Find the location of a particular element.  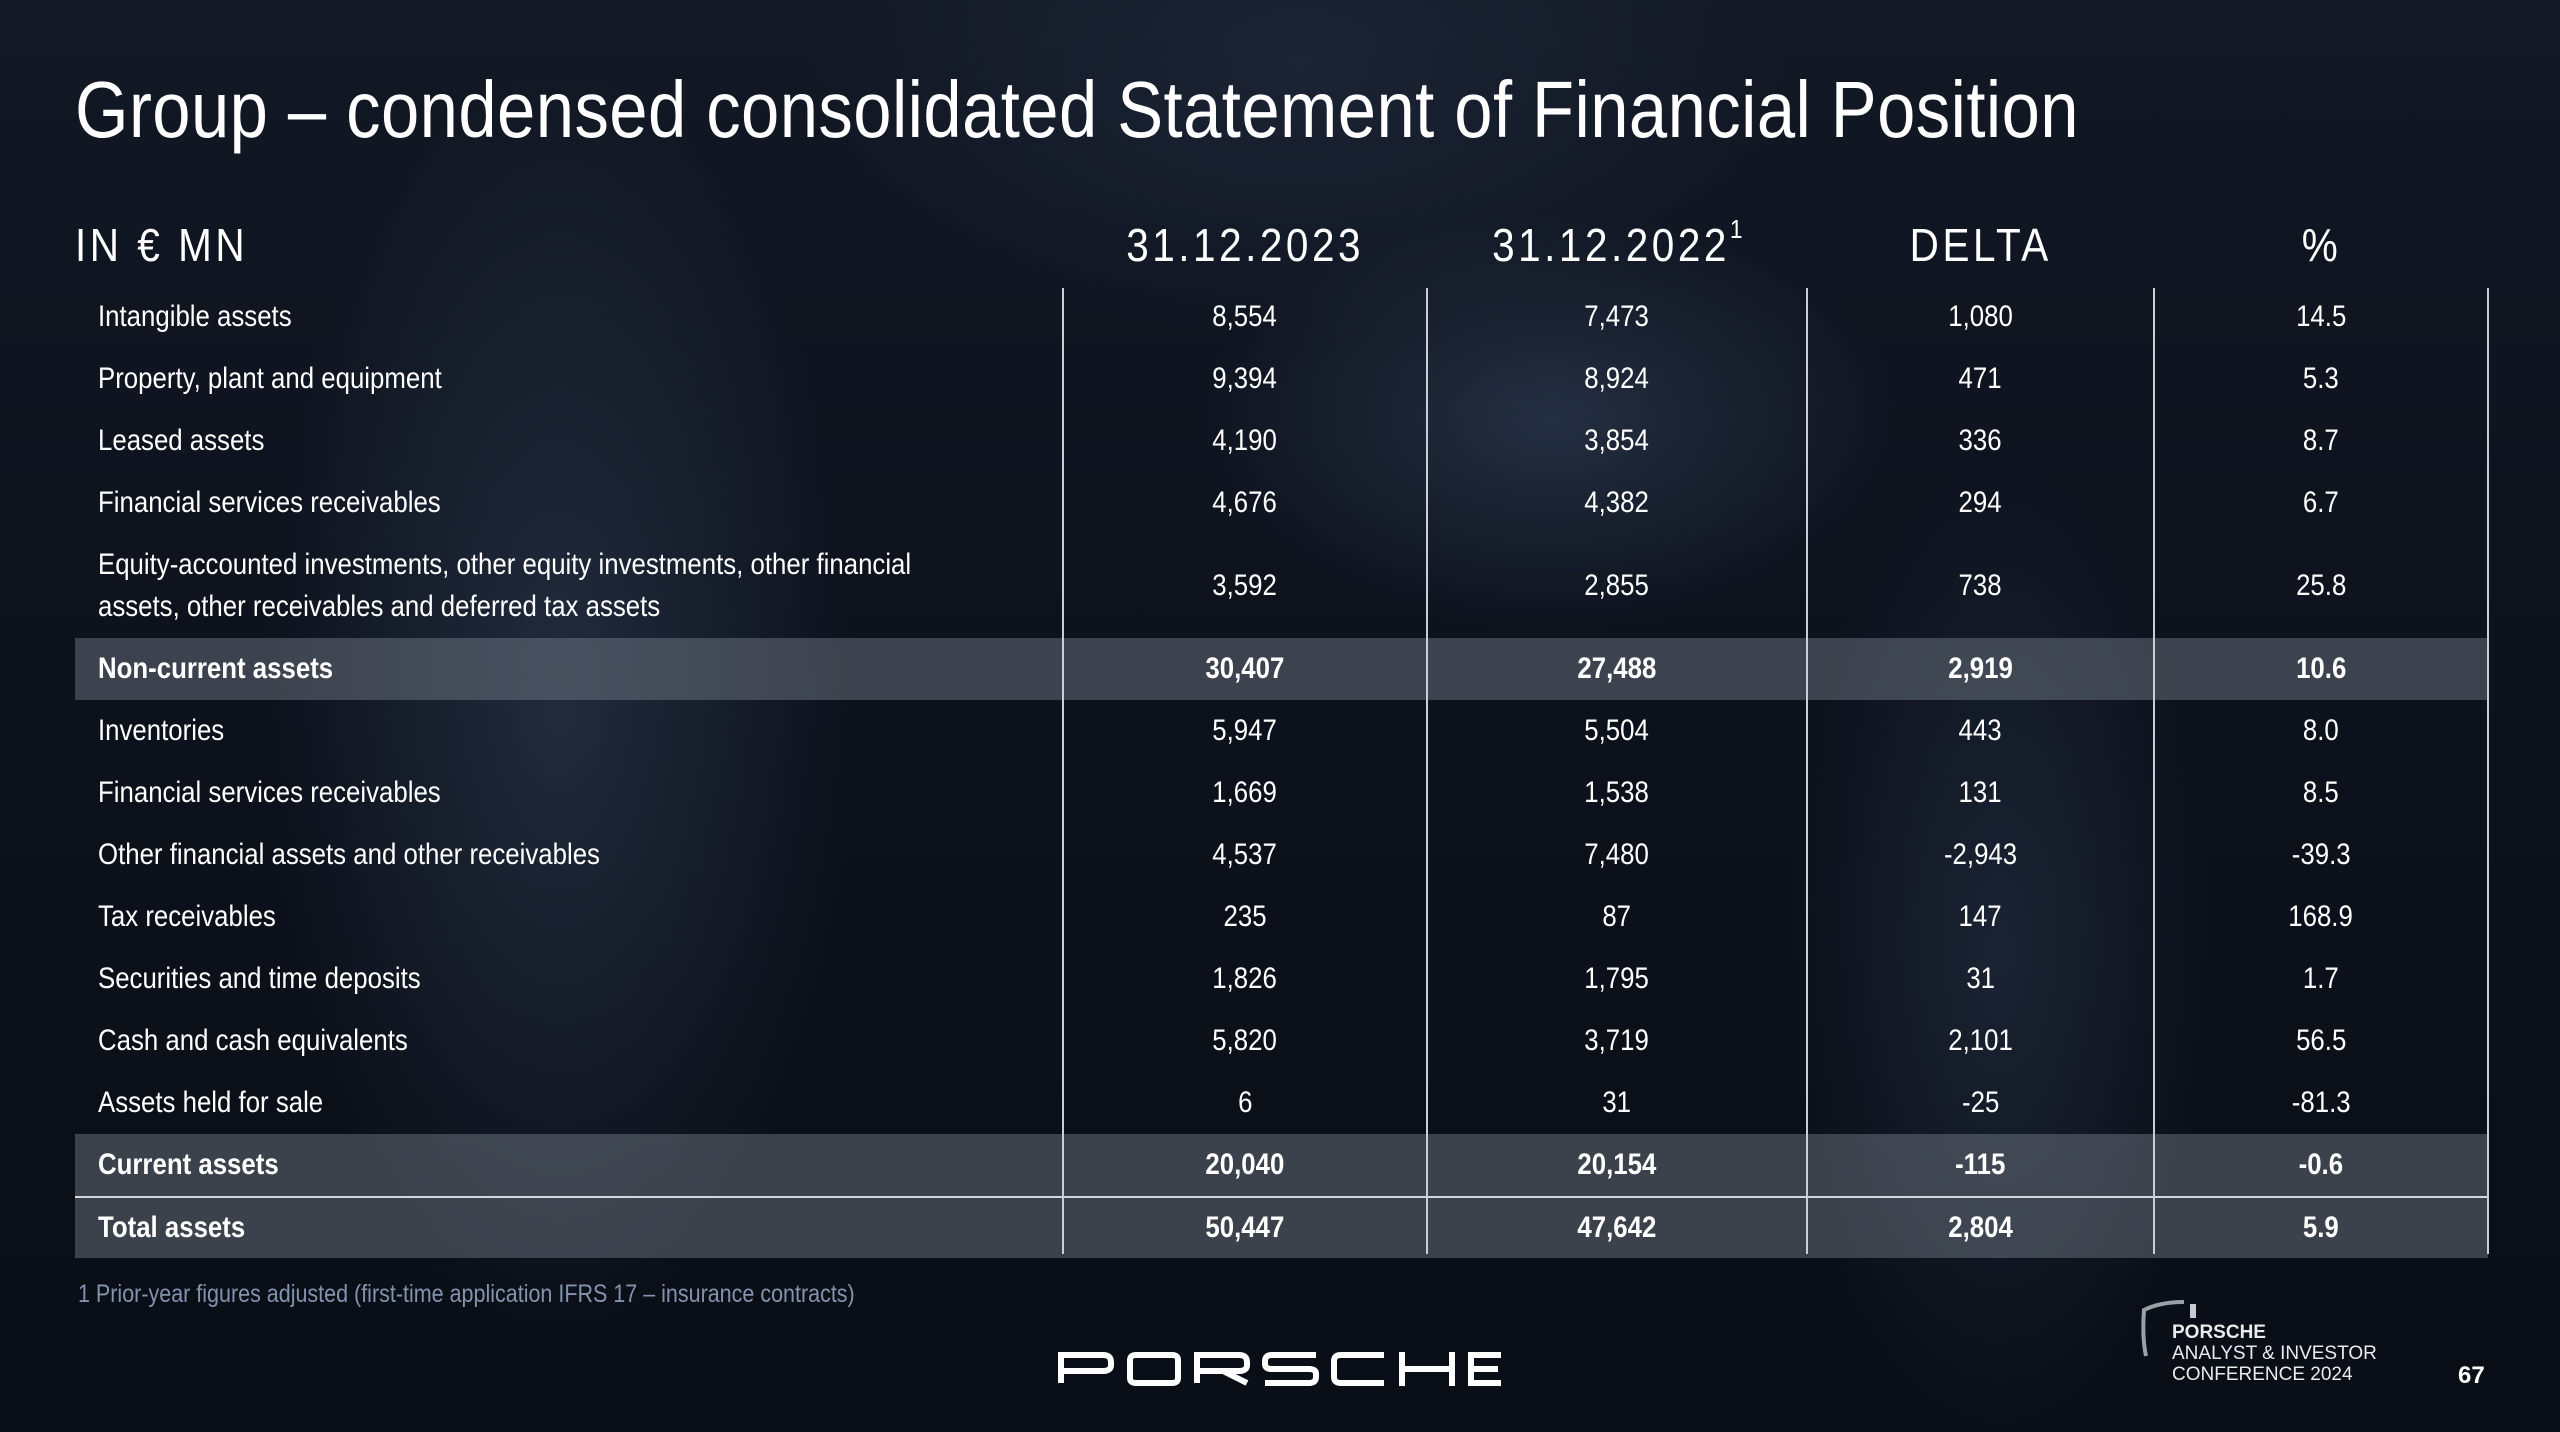

cell-value: 3,719 is located at coordinates (1617, 1040).